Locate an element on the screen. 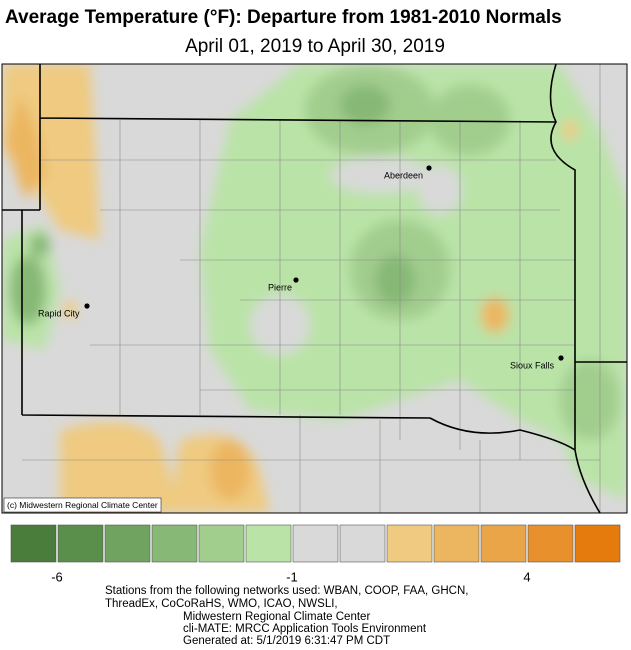  footer-line: ThreadEx, CoCoRaHS, WMO, ICAO, NWSLI, is located at coordinates (221, 604).